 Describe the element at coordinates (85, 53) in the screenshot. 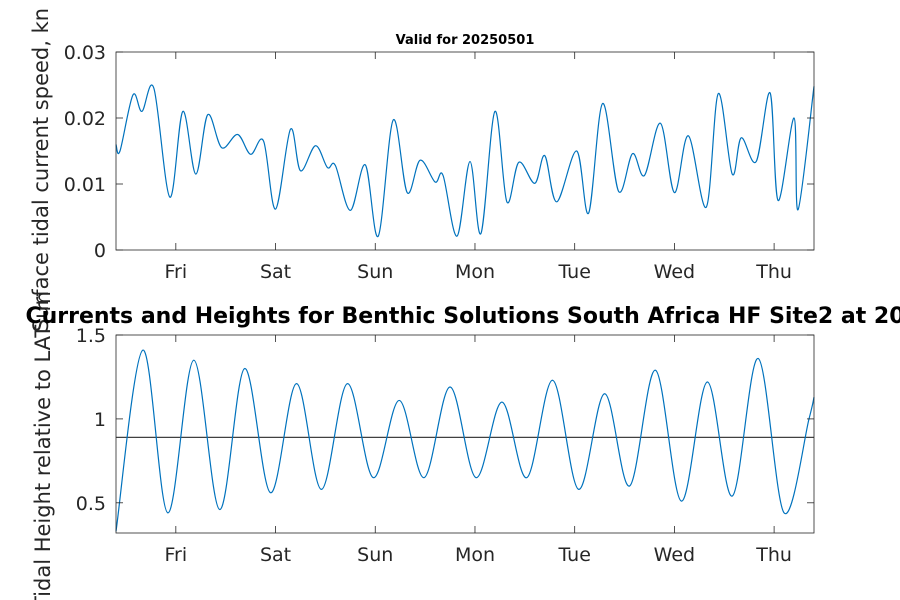

I see `y-tick-label: 0.03` at that location.